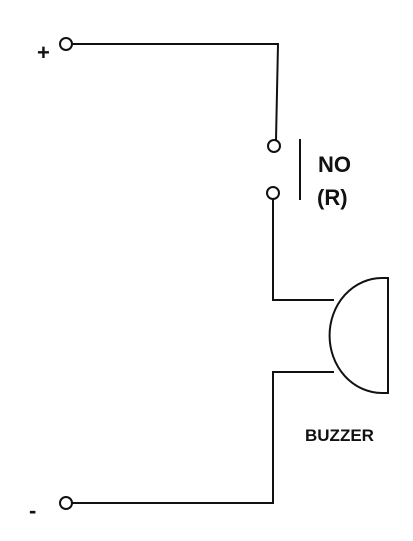  What do you see at coordinates (303, 249) in the screenshot?
I see `switch-to-buzzer-wire` at bounding box center [303, 249].